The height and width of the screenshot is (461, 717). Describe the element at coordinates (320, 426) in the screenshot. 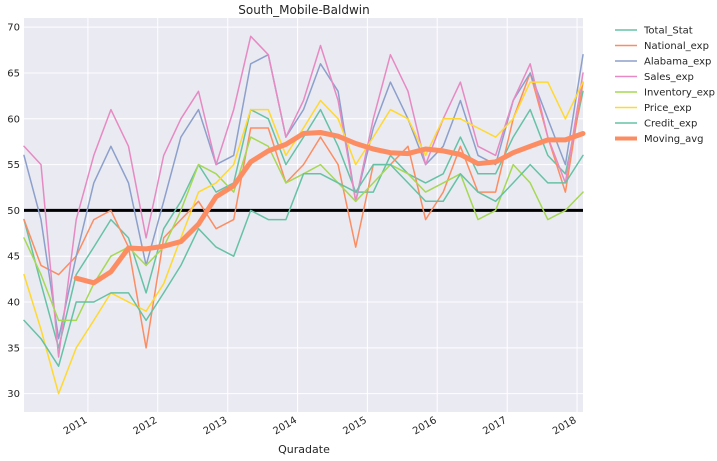

I see `x-axis-ticks: 2011 2012 2013 2014 2015 2016 2017 2018` at that location.